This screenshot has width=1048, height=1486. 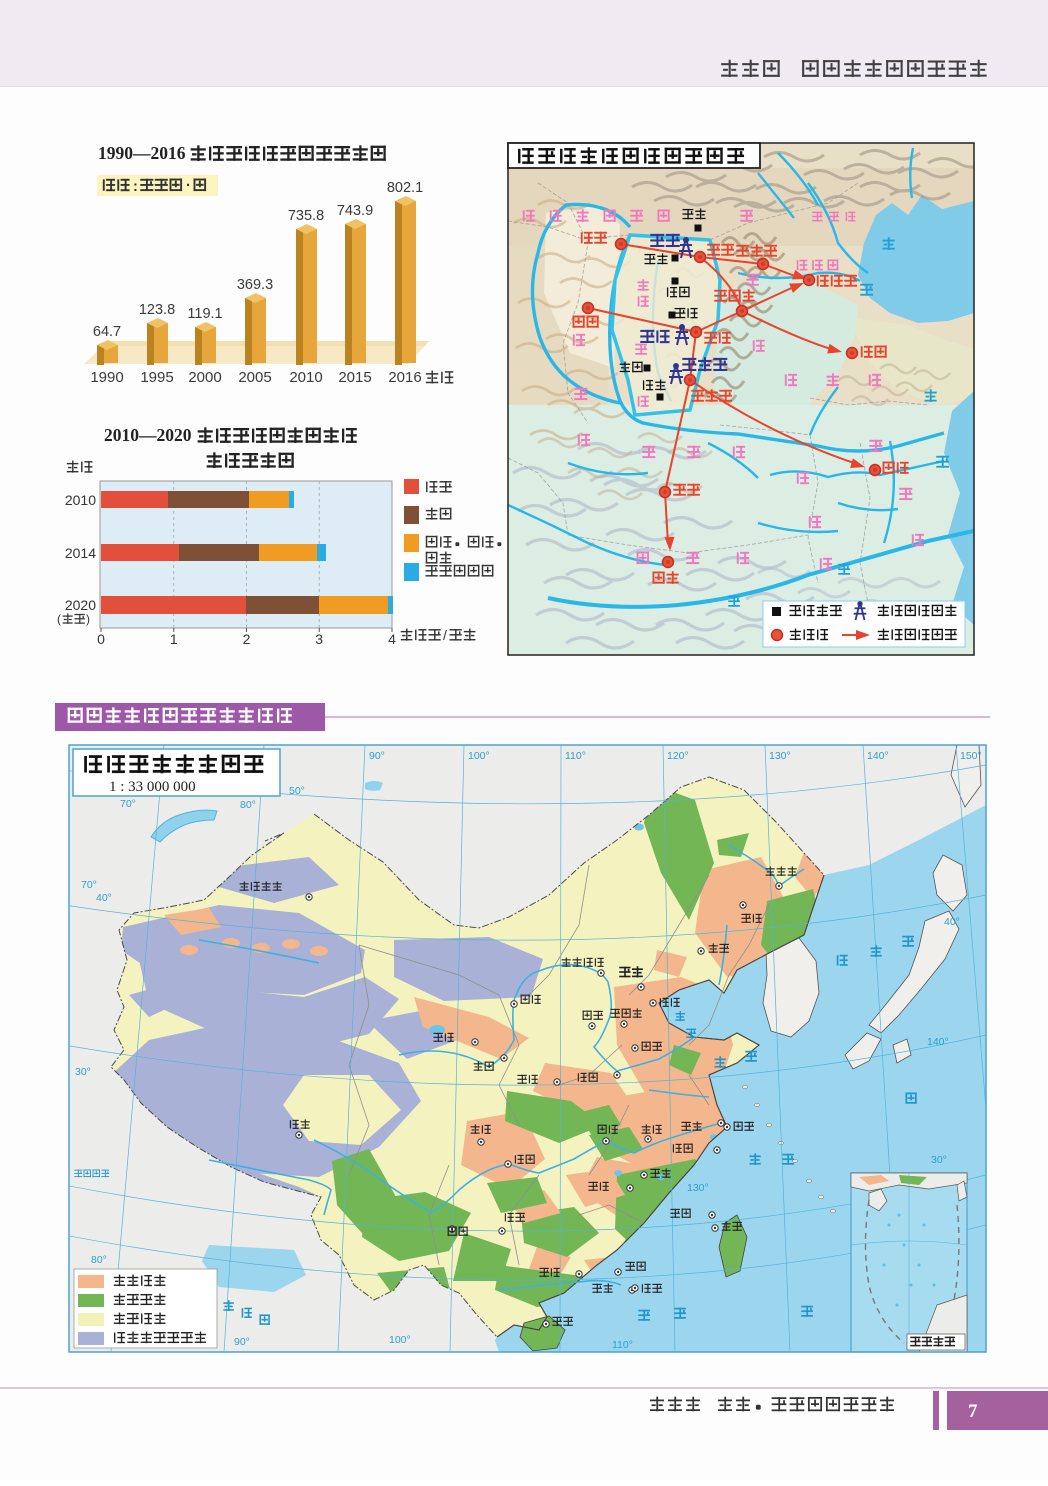 What do you see at coordinates (297, 791) in the screenshot?
I see `svg-text: 50°` at bounding box center [297, 791].